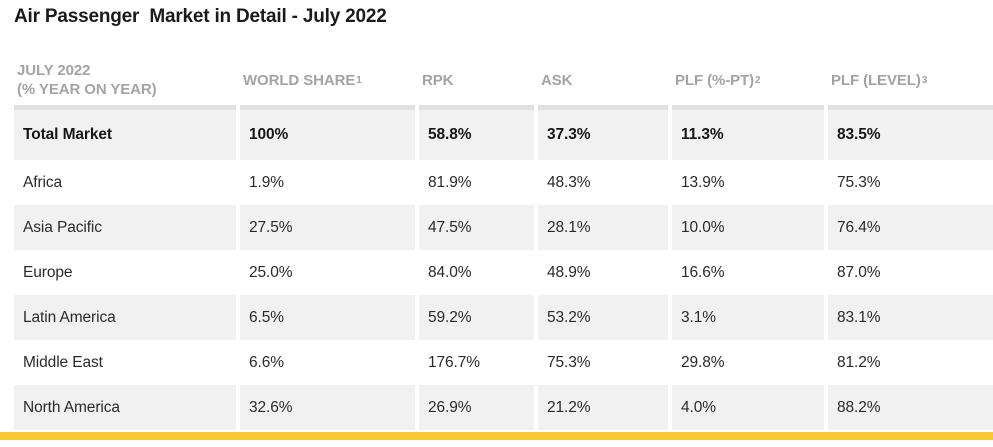 Image resolution: width=993 pixels, height=447 pixels. I want to click on value-cell: 48.9%, so click(603, 272).